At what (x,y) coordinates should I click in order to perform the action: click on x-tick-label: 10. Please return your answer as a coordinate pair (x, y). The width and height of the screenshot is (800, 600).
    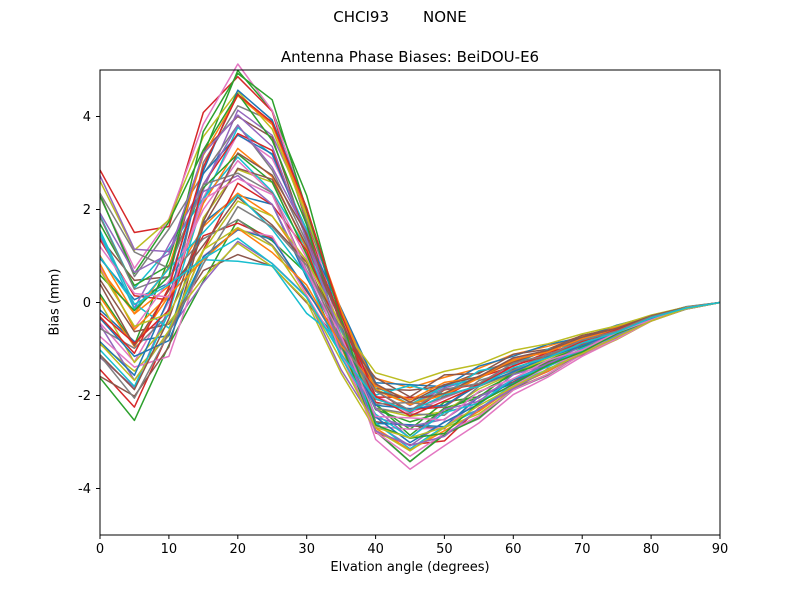
    Looking at the image, I should click on (169, 549).